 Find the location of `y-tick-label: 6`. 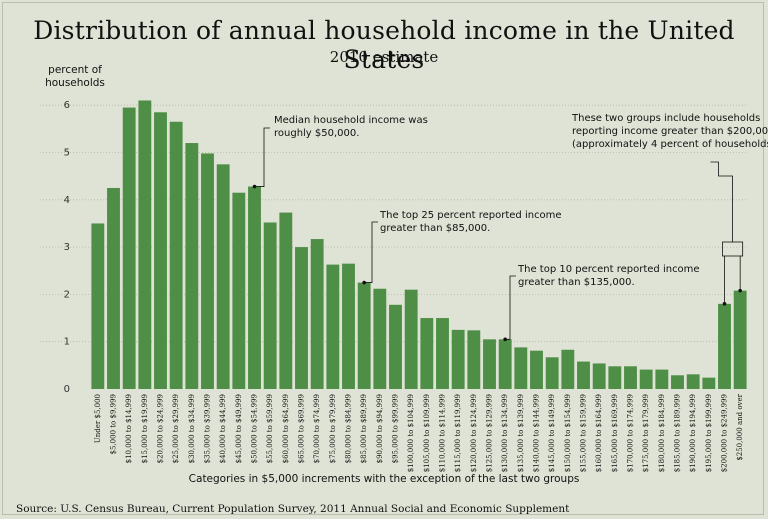

y-tick-label: 6 is located at coordinates (67, 105).